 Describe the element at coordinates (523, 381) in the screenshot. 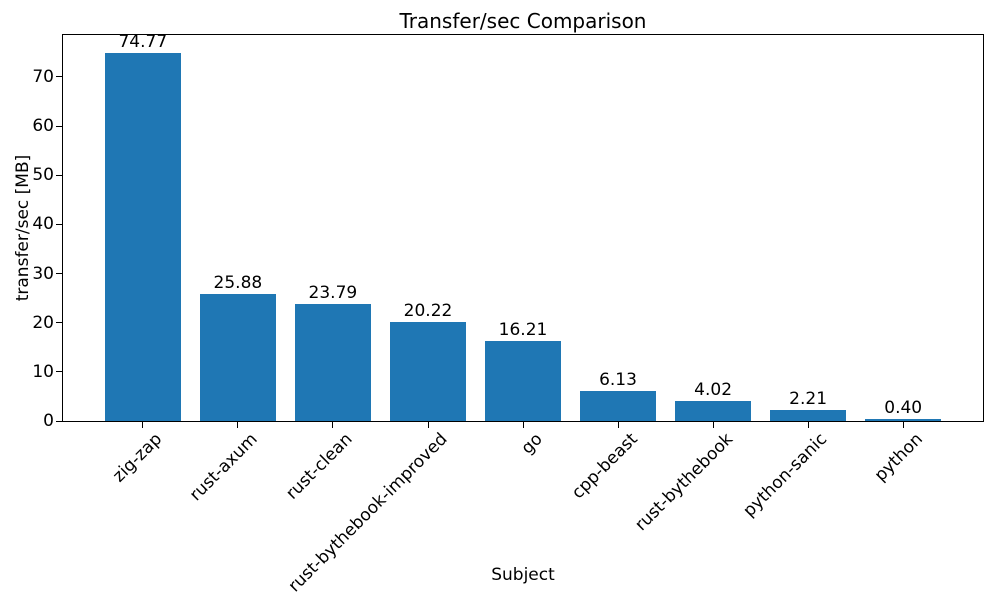

I see `bar-go` at that location.